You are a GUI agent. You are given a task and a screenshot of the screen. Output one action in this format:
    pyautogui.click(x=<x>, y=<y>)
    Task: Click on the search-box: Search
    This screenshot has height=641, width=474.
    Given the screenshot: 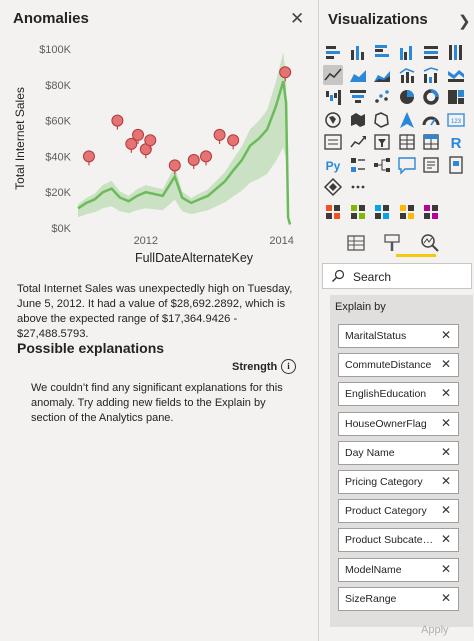 What is the action you would take?
    pyautogui.click(x=397, y=276)
    